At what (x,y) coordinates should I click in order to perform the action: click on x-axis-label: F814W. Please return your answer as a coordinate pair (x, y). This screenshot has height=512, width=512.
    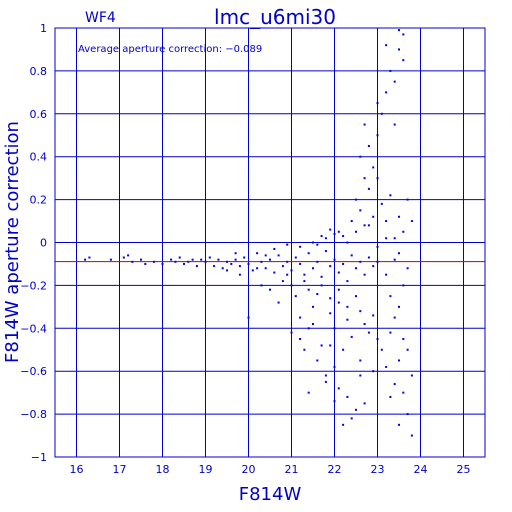
    Looking at the image, I should click on (270, 494).